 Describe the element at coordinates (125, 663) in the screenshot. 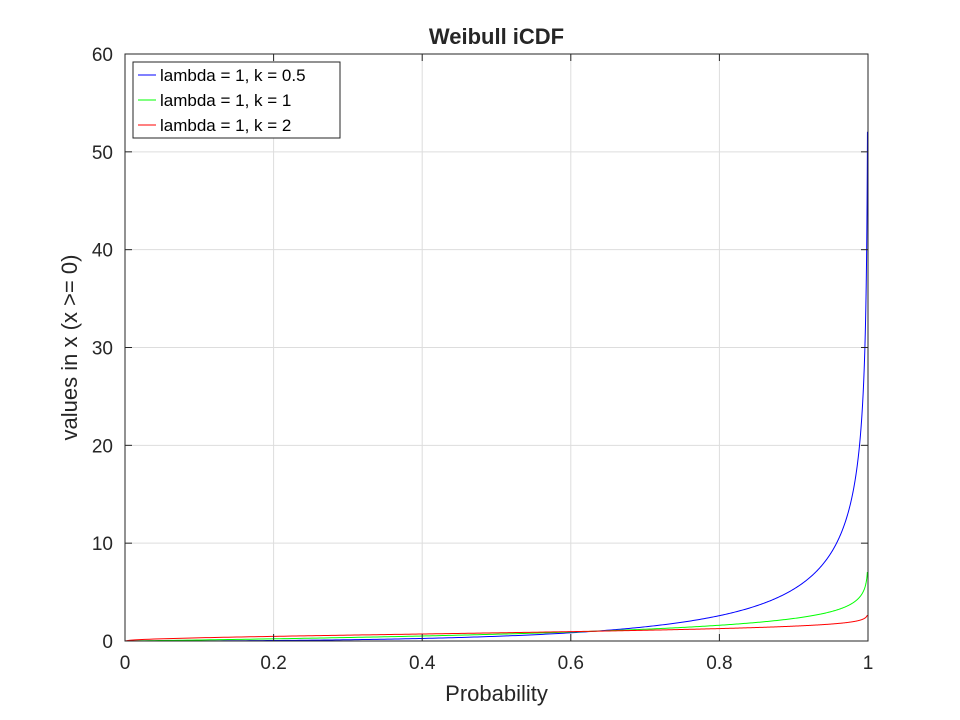

I see `x-tick-label: 0` at that location.